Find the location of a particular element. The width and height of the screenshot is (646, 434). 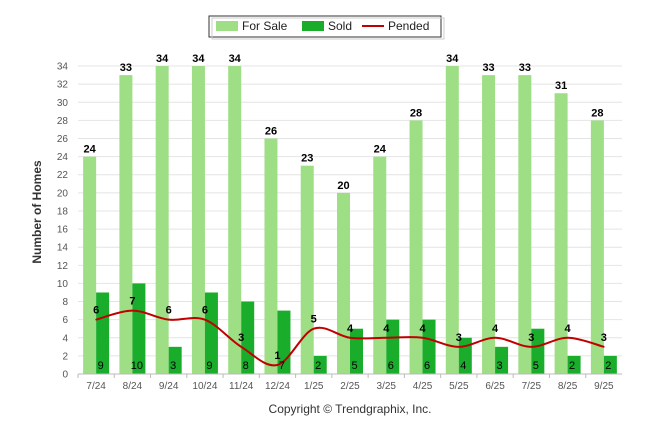

x-tick-label: 8/25 is located at coordinates (568, 386).